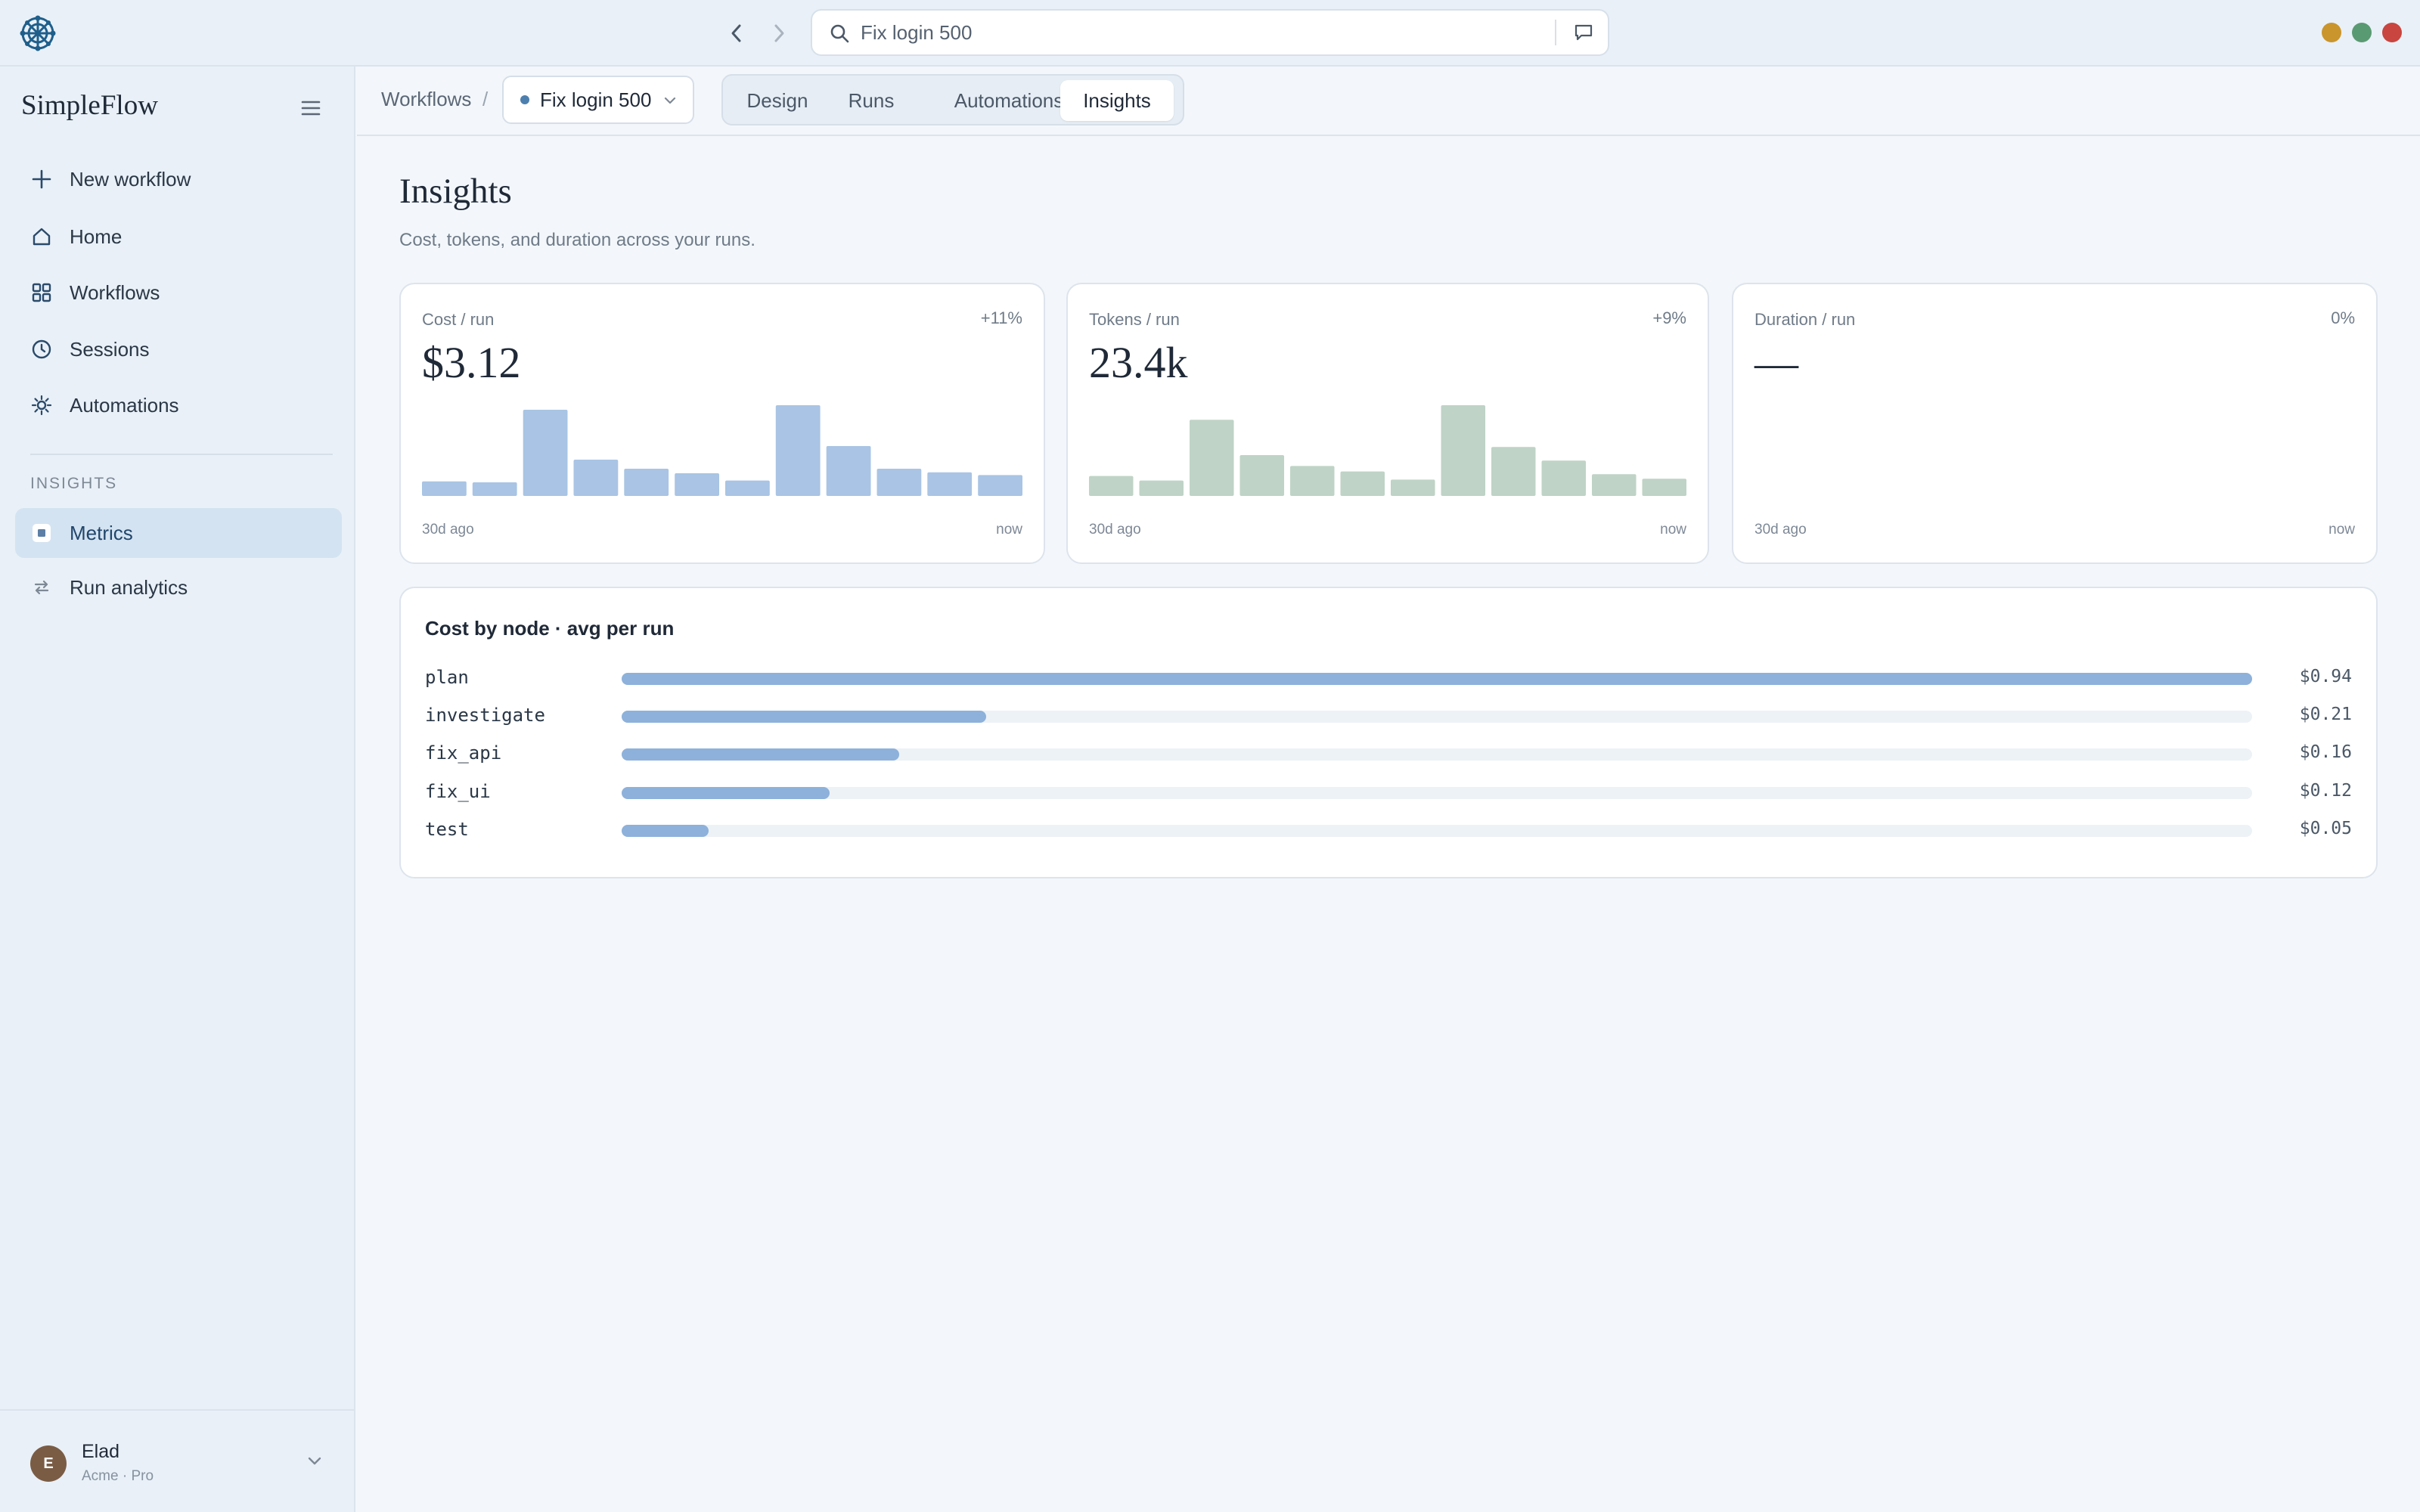 The height and width of the screenshot is (1512, 2420). What do you see at coordinates (130, 179) in the screenshot?
I see `sidebar-item-label: New workflow` at bounding box center [130, 179].